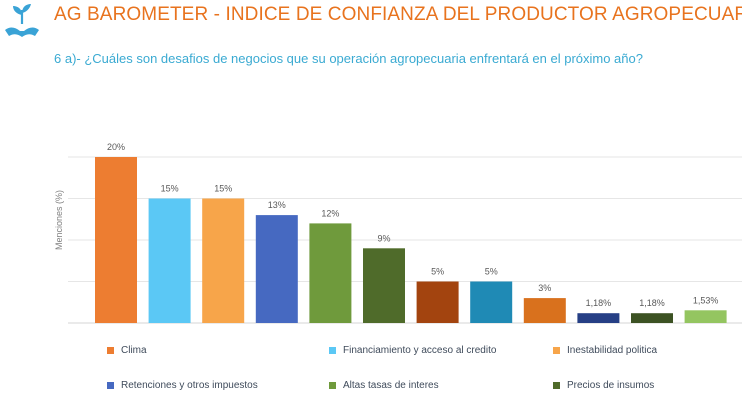 This screenshot has width=742, height=400. Describe the element at coordinates (134, 350) in the screenshot. I see `legend-label: Clima` at that location.